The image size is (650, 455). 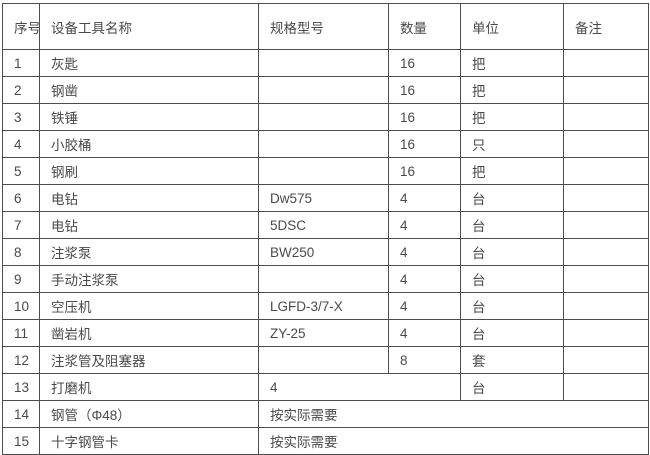 What do you see at coordinates (149, 252) in the screenshot?
I see `table-cell: 注浆泵` at bounding box center [149, 252].